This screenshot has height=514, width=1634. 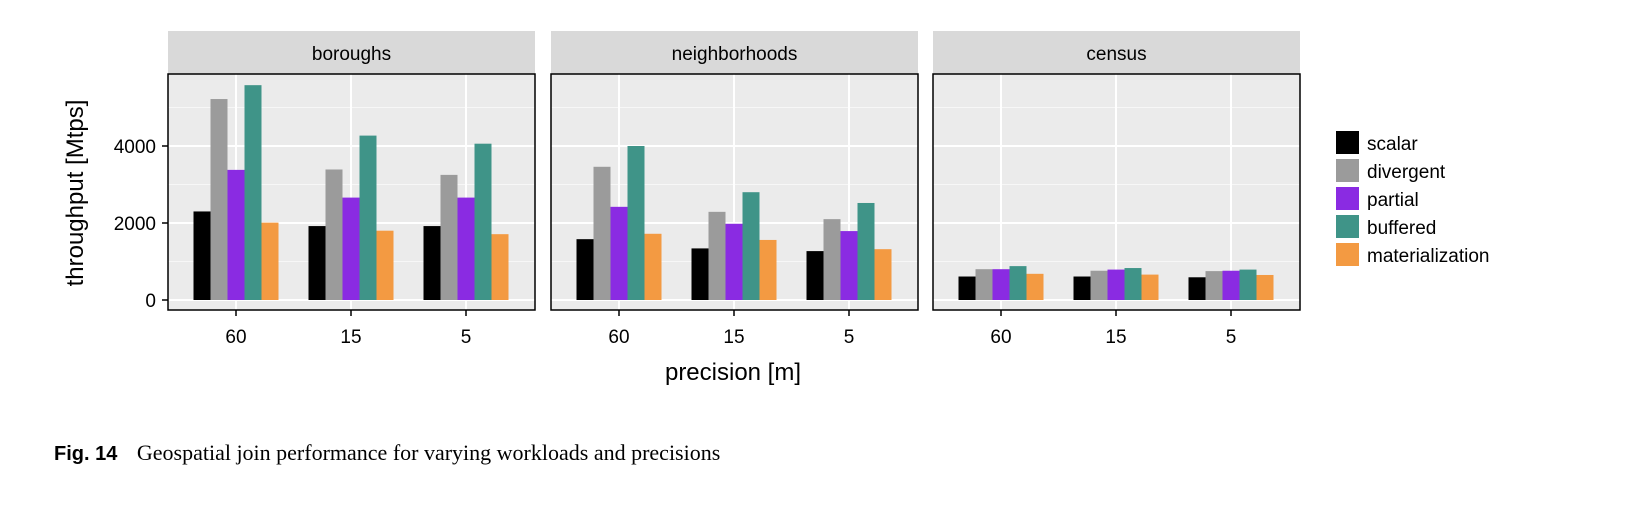 I want to click on legend-label-scalar: scalar, so click(x=1392, y=144).